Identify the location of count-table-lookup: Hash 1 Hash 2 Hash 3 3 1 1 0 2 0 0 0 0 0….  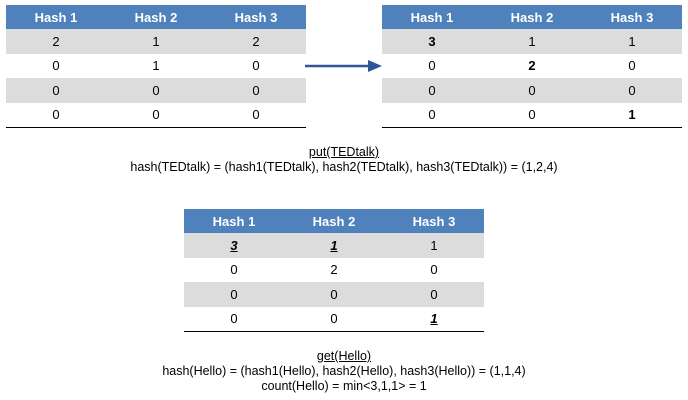
(334, 270).